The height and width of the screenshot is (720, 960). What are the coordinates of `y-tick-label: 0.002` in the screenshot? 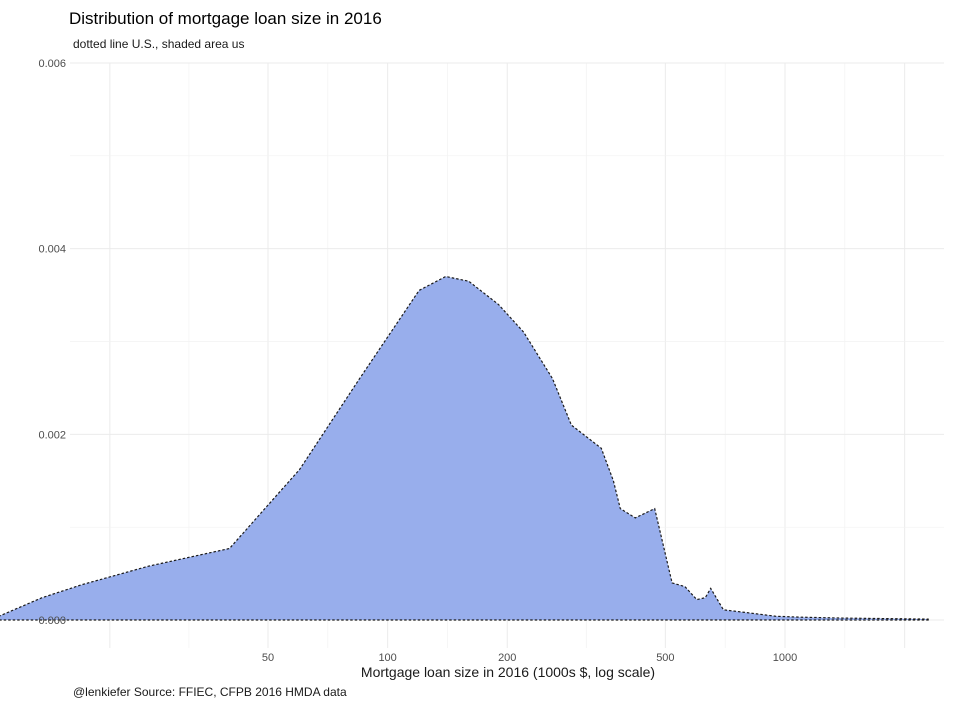 It's located at (52, 435).